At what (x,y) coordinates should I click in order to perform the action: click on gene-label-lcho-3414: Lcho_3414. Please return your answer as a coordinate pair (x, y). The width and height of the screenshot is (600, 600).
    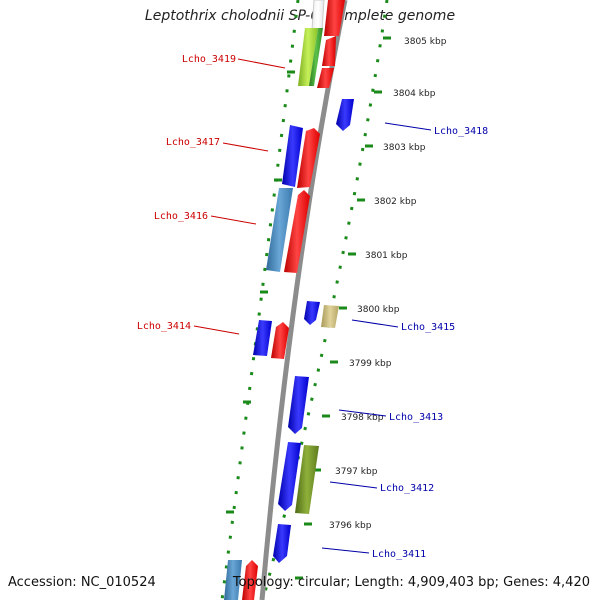
    Looking at the image, I should click on (164, 326).